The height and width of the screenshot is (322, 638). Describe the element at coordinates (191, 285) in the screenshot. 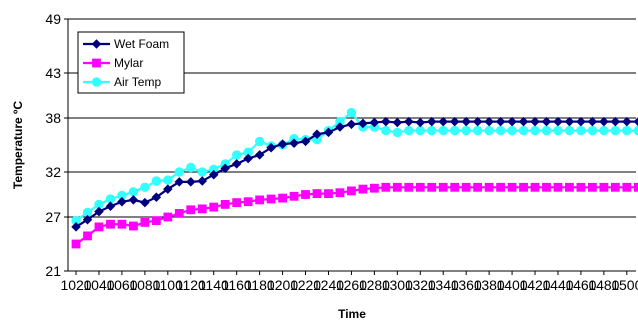

I see `x-tick-label: 1120` at that location.